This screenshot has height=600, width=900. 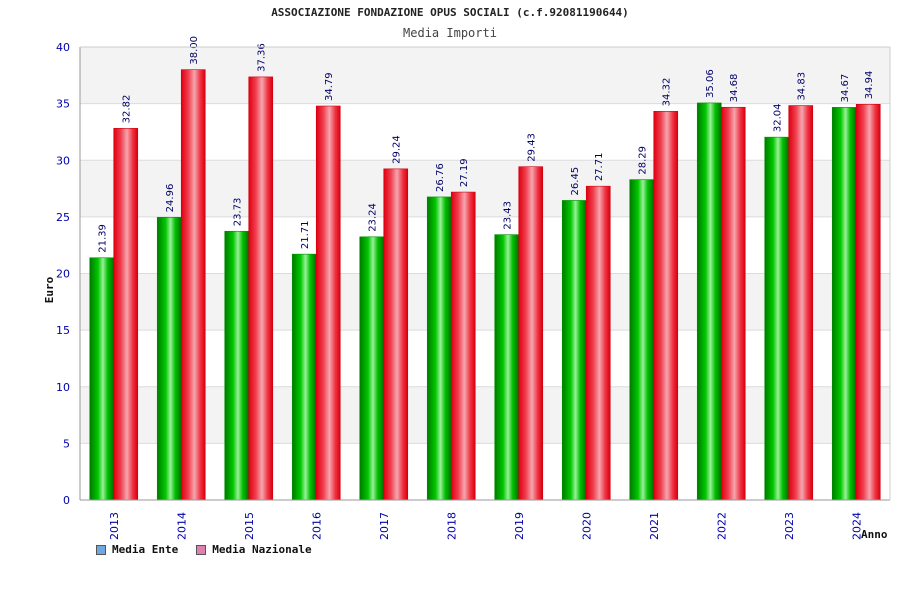 I want to click on x-tick-label: 2021, so click(x=654, y=526).